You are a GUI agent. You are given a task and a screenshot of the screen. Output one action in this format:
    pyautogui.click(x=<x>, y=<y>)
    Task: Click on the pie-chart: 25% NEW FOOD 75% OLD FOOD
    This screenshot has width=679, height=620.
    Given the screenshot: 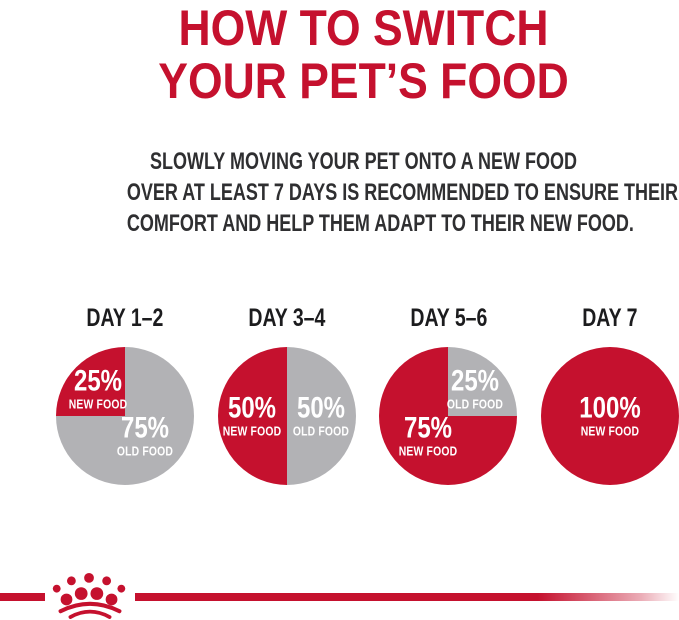 What is the action you would take?
    pyautogui.click(x=124, y=416)
    